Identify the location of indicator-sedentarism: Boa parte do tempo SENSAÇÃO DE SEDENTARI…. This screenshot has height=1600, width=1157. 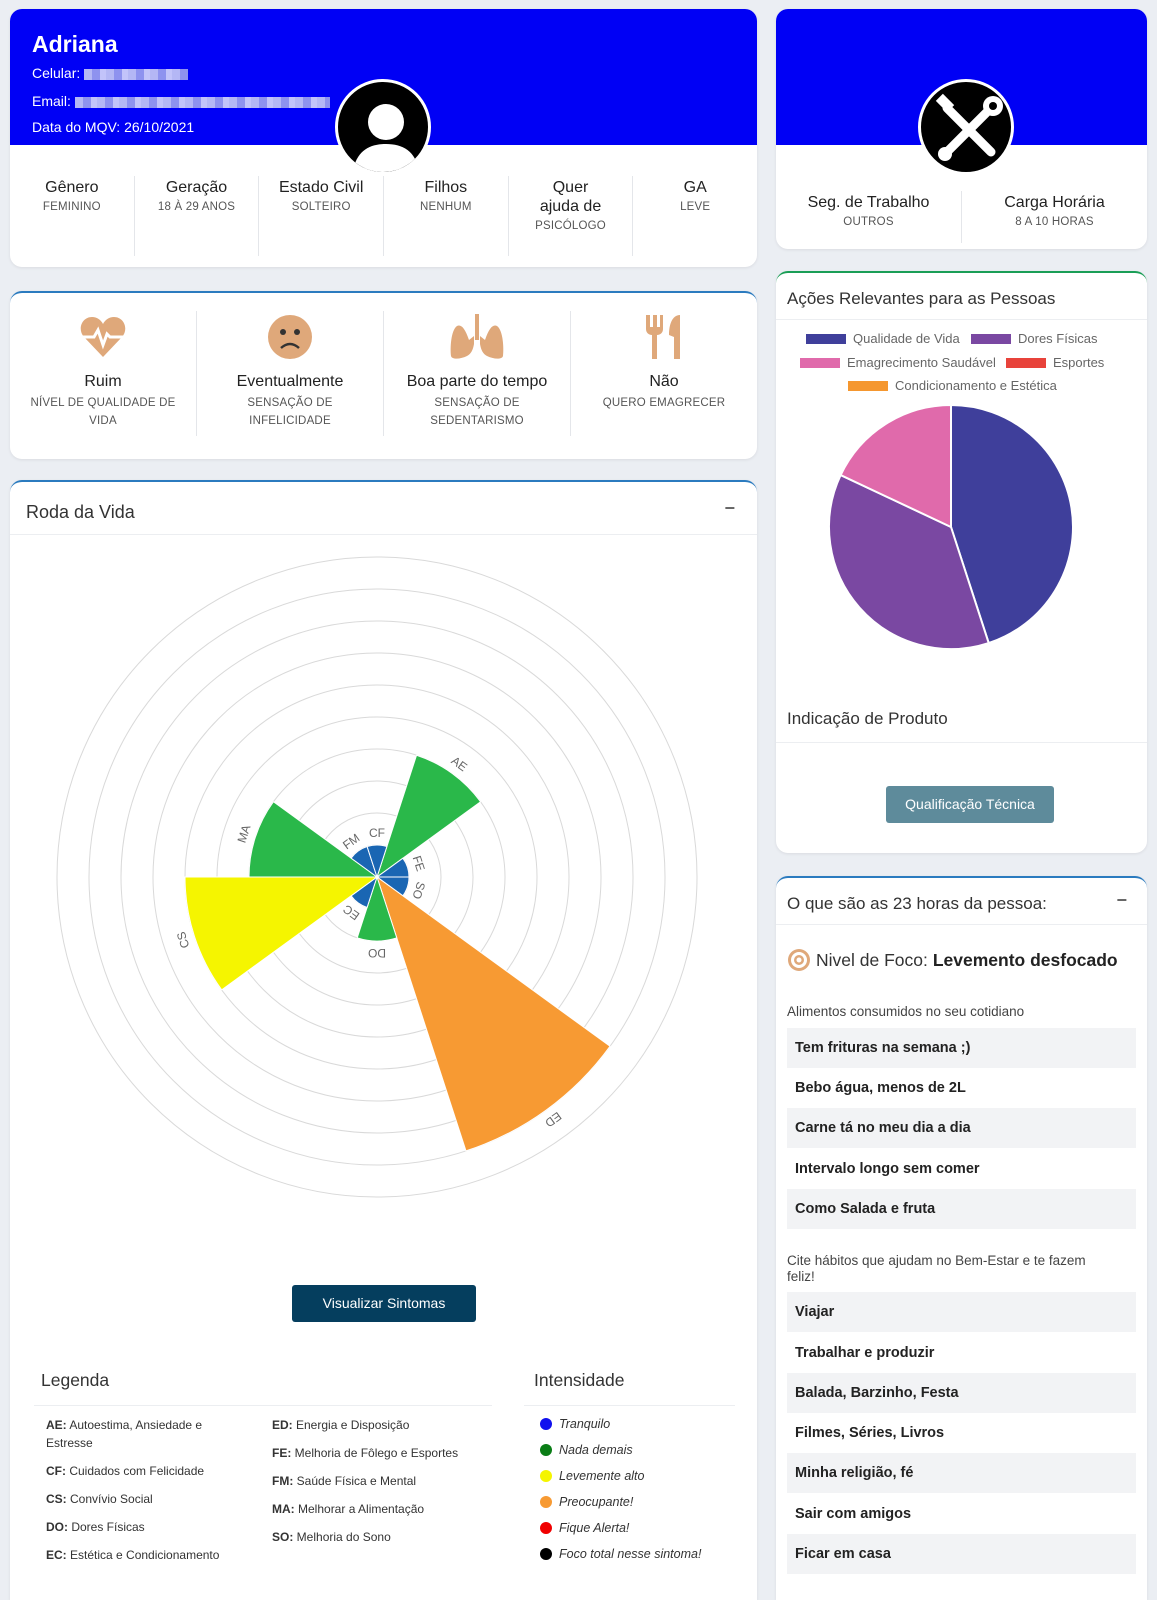
(477, 373).